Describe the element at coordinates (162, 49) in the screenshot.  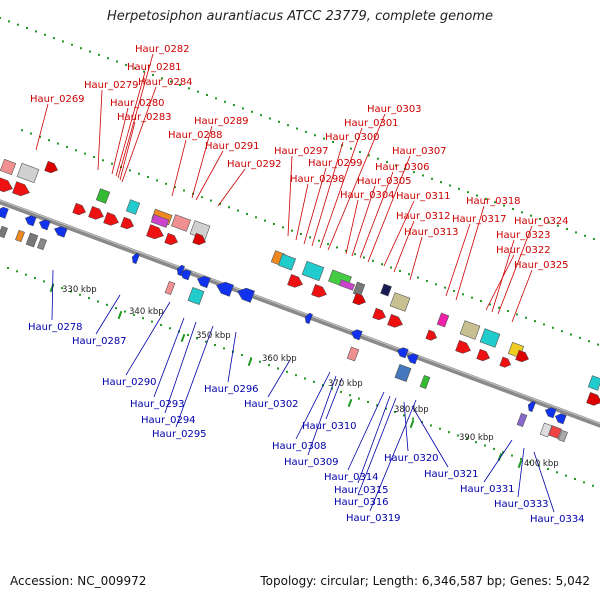
I see `gene-label: Haur_0282` at that location.